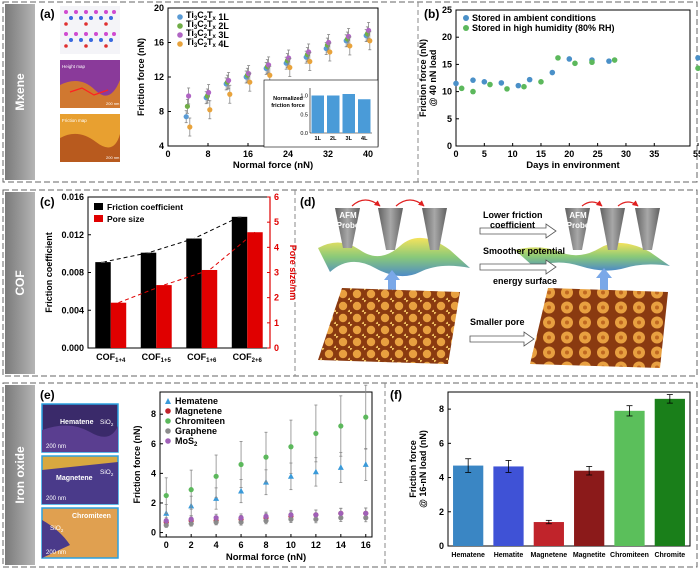  What do you see at coordinates (276, 323) in the screenshot?
I see `chart-c-ytick-right-label: 1` at bounding box center [276, 323].